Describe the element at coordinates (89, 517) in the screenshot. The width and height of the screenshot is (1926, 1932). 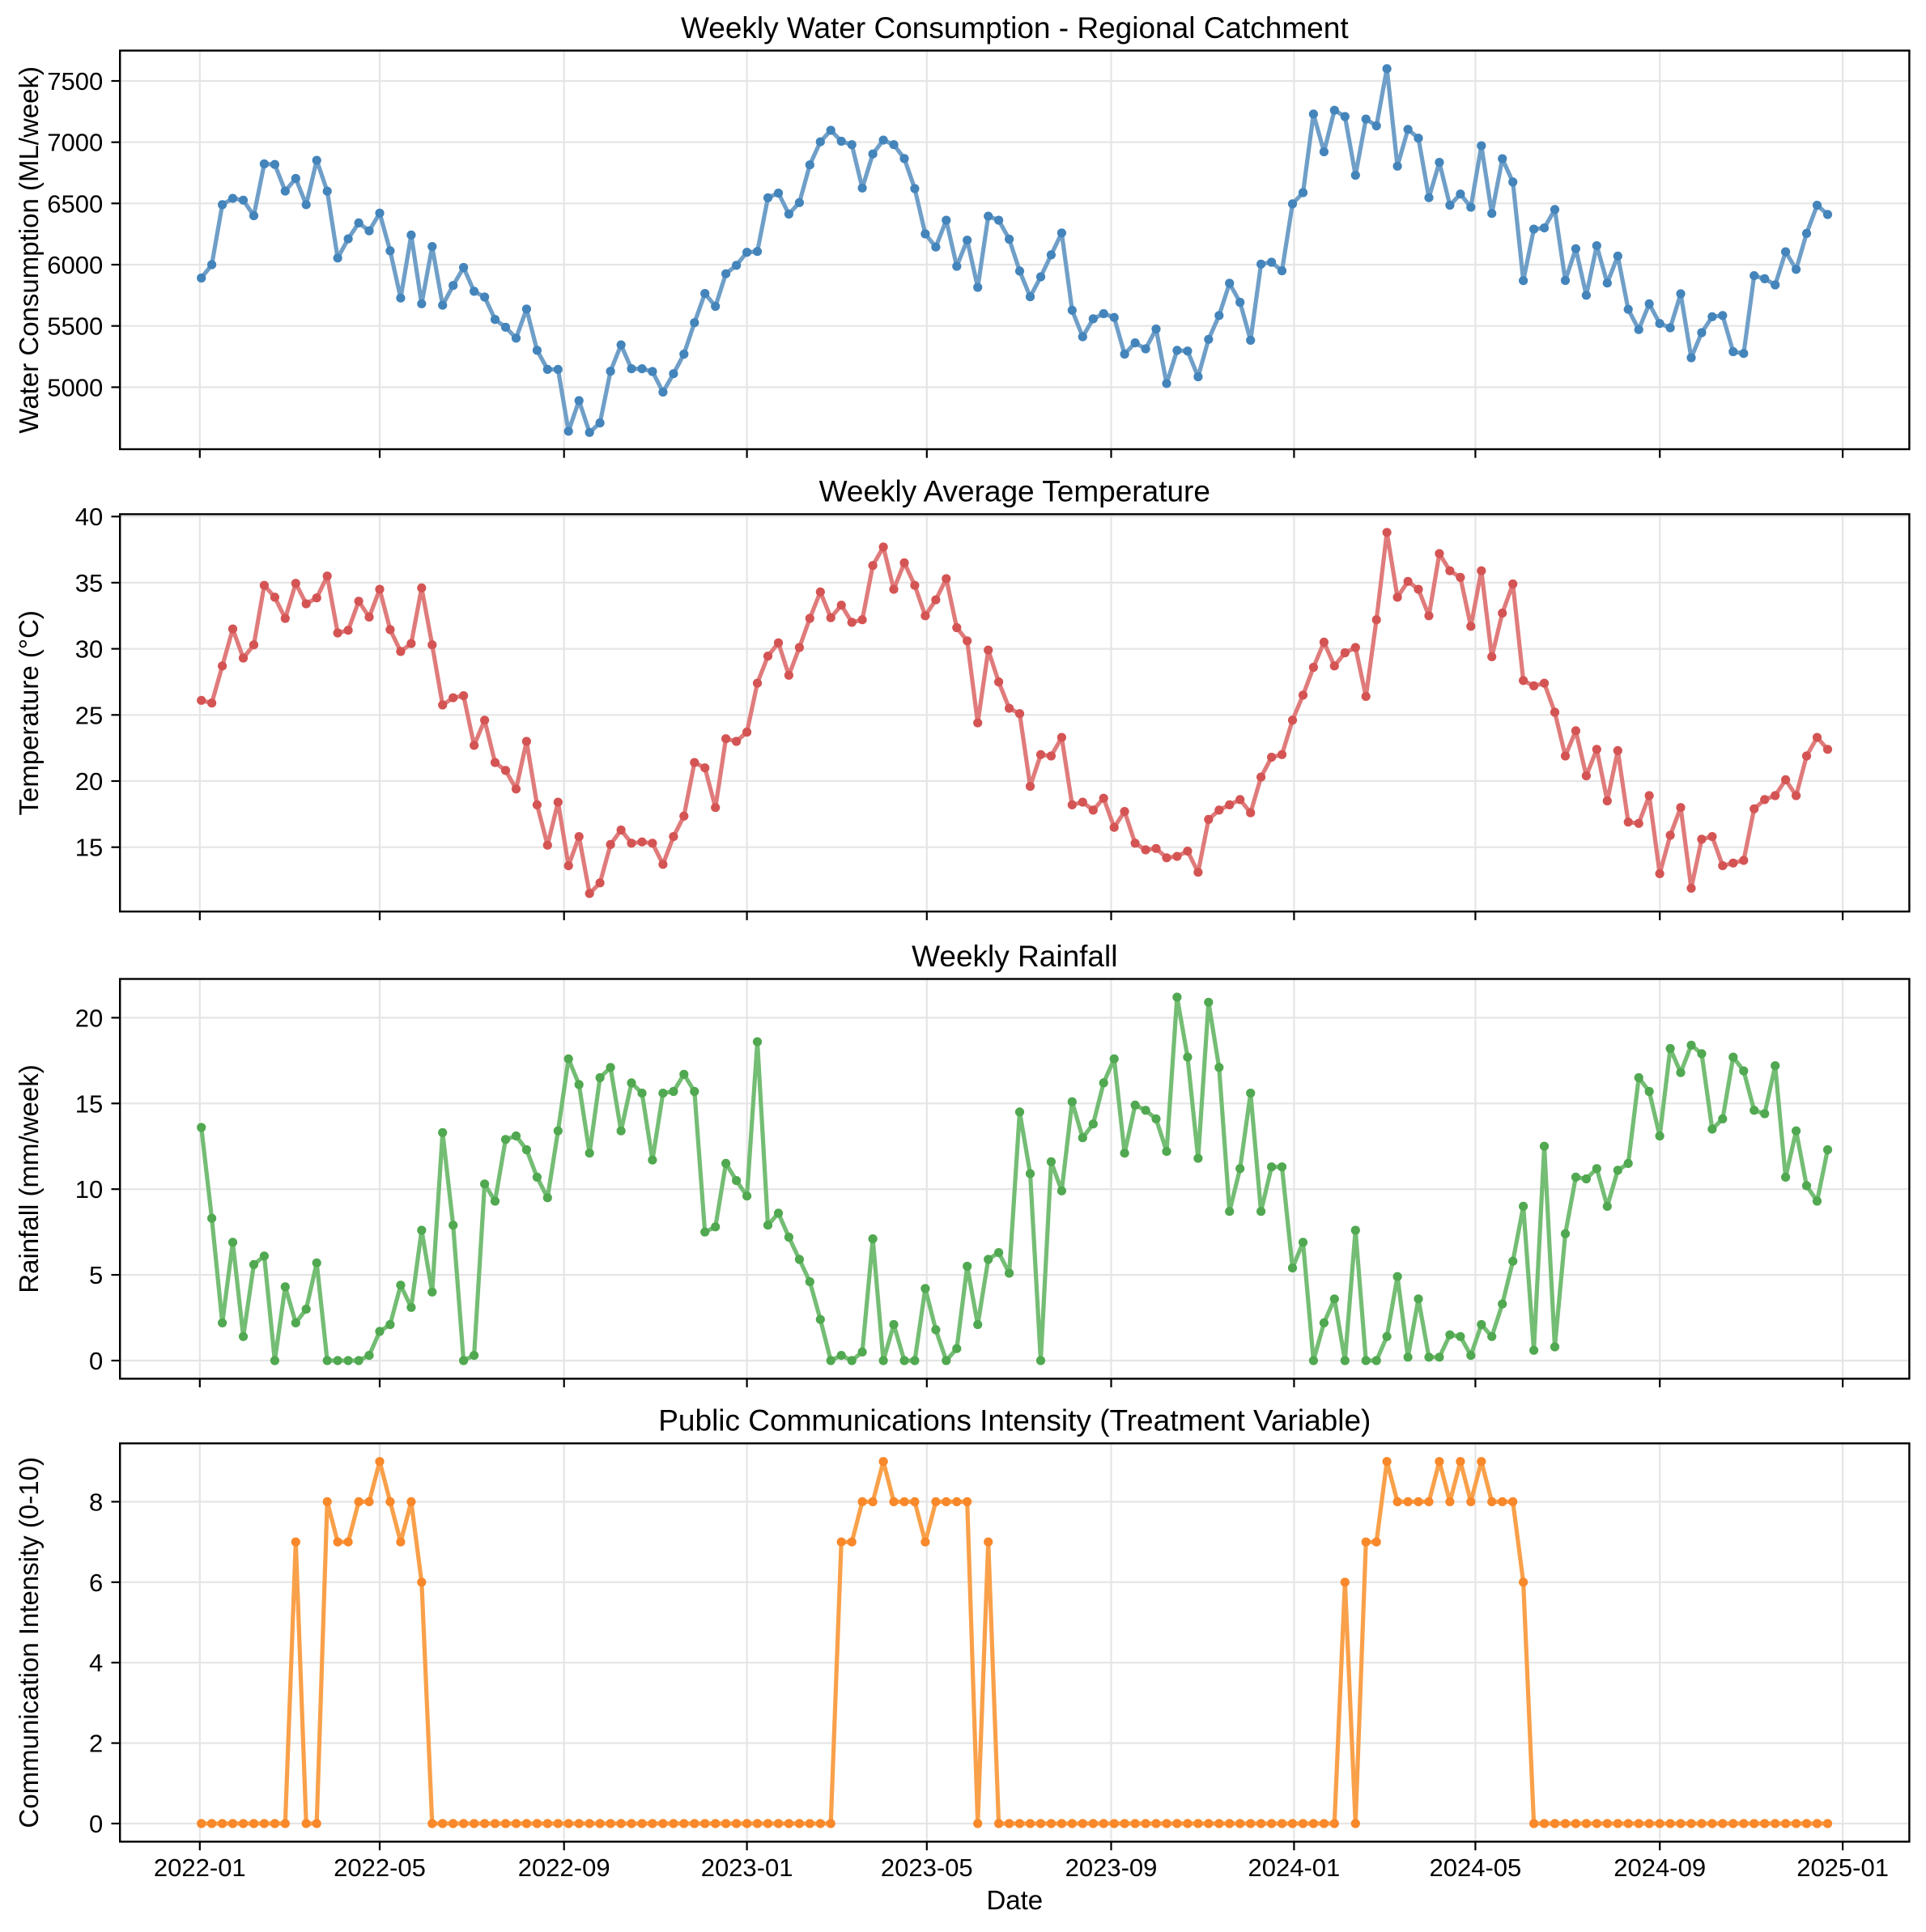
I see `svg-text: 40` at that location.